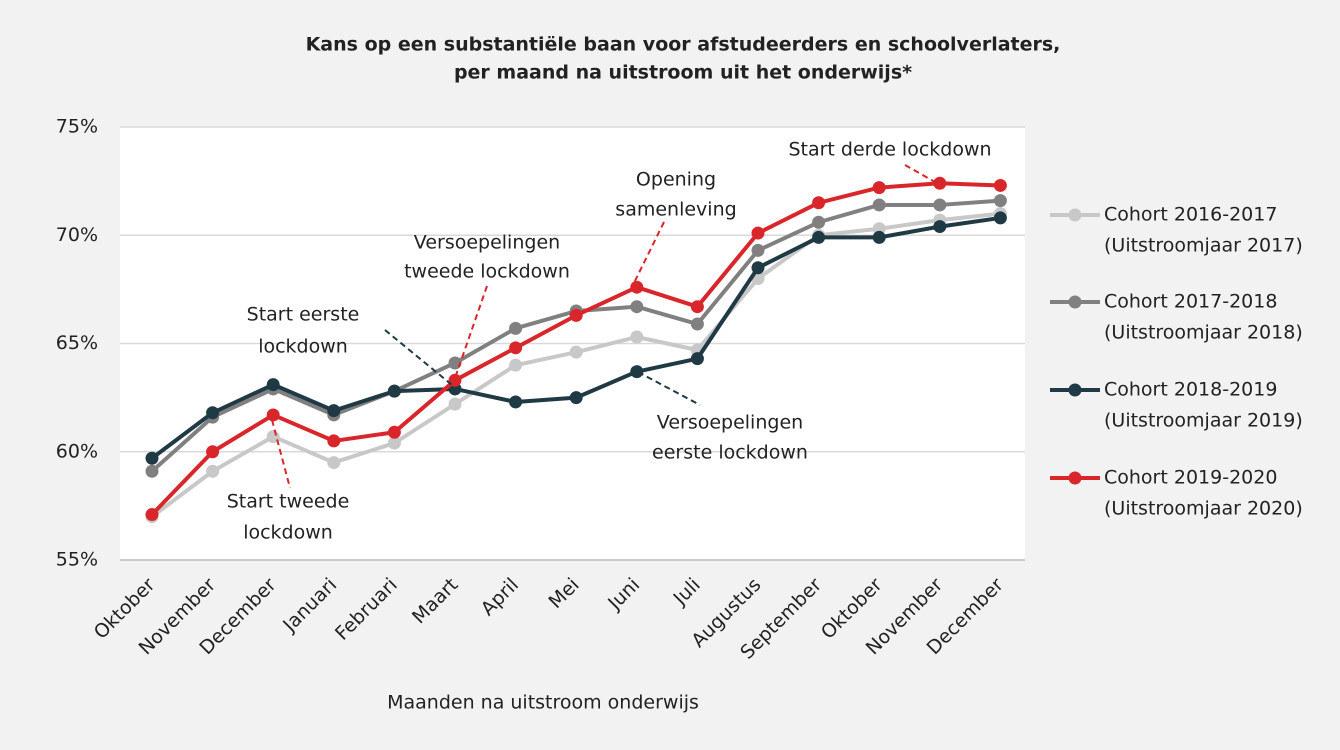 The height and width of the screenshot is (750, 1340). Describe the element at coordinates (889, 150) in the screenshot. I see `annotation-text: Start derde lockdown` at that location.